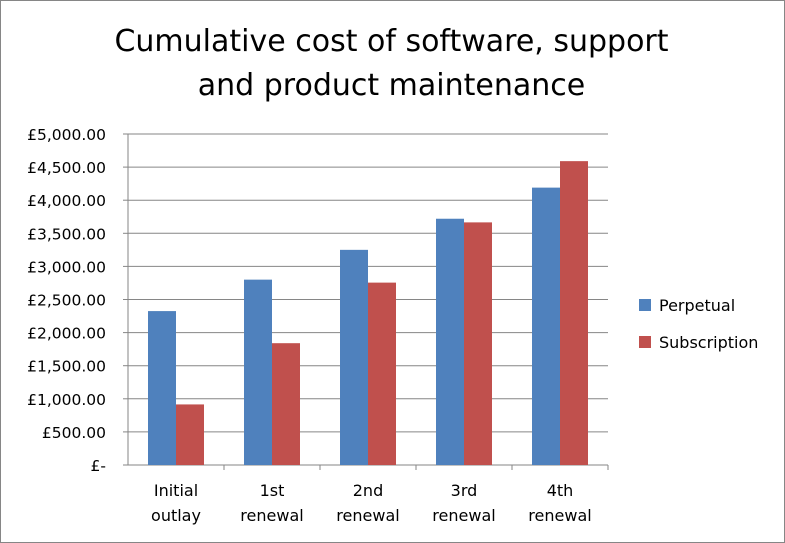  Describe the element at coordinates (391, 41) in the screenshot. I see `chart-title-line-1: Cumulative cost of software, support` at that location.